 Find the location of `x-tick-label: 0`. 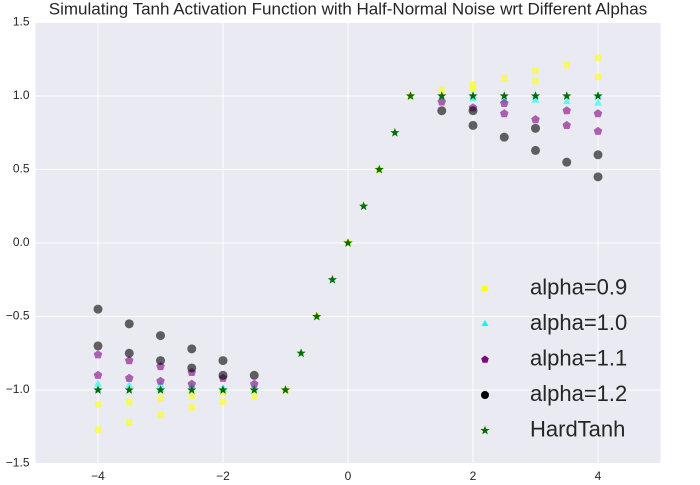

x-tick-label: 0 is located at coordinates (348, 476).